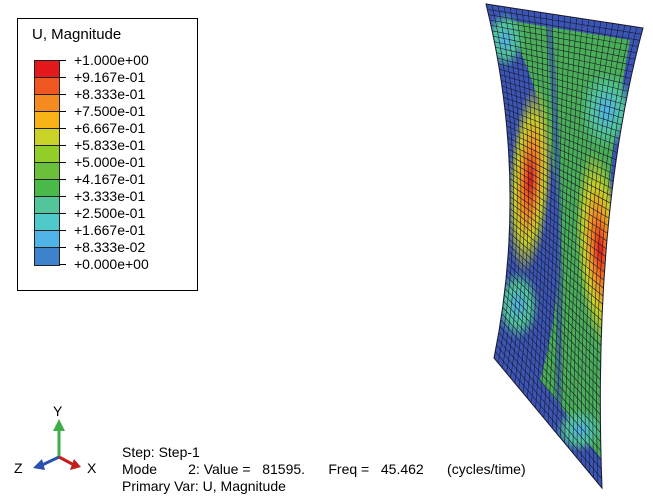 Image resolution: width=653 pixels, height=502 pixels. What do you see at coordinates (110, 94) in the screenshot?
I see `legend-tick-label: +8.333e-01` at bounding box center [110, 94].